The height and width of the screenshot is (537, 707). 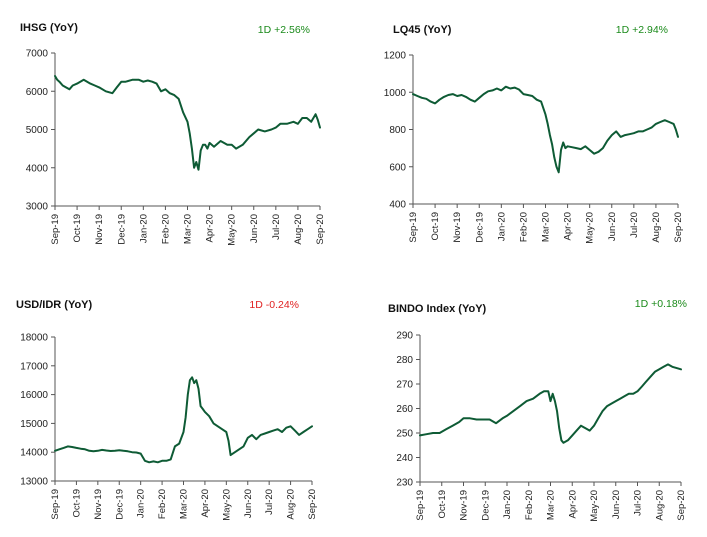 What do you see at coordinates (274, 305) in the screenshot?
I see `daily-change-label: 1D -0.24%` at bounding box center [274, 305].